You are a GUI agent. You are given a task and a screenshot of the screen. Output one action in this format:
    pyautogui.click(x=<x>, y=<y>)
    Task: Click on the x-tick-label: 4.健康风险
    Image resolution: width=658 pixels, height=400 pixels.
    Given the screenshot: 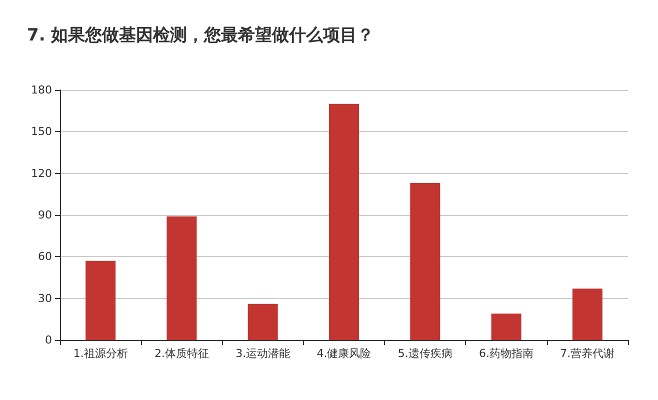 What is the action you would take?
    pyautogui.click(x=344, y=353)
    